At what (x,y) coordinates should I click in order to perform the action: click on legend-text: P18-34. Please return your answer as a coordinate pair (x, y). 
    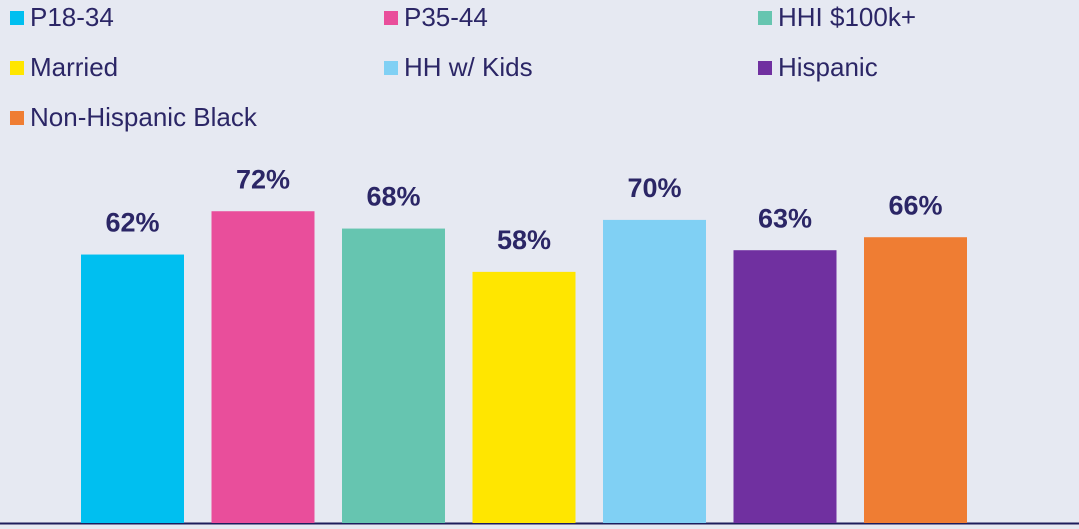
    Looking at the image, I should click on (72, 17).